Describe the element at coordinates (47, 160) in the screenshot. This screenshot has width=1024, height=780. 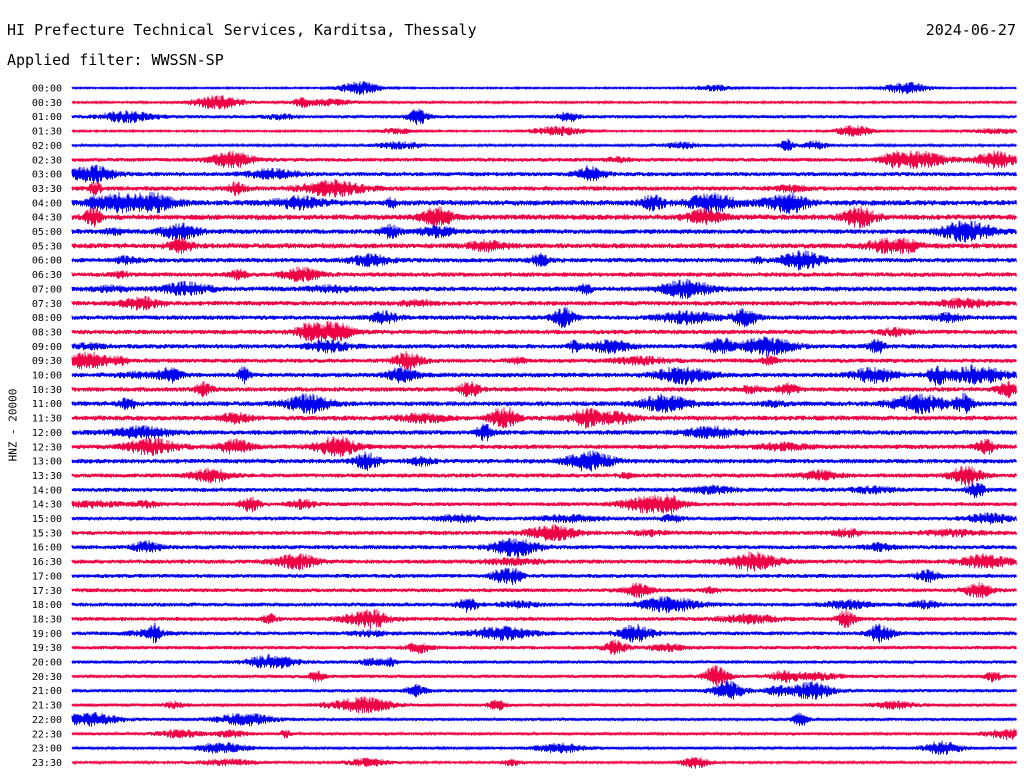
I see `row-time-label: 02:30` at that location.